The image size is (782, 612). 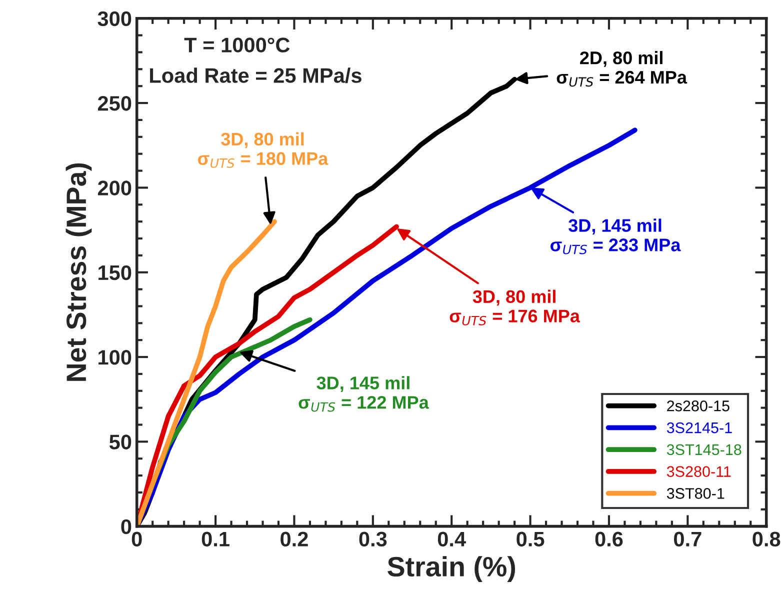 What do you see at coordinates (115, 18) in the screenshot?
I see `y-tick-label: 300` at bounding box center [115, 18].